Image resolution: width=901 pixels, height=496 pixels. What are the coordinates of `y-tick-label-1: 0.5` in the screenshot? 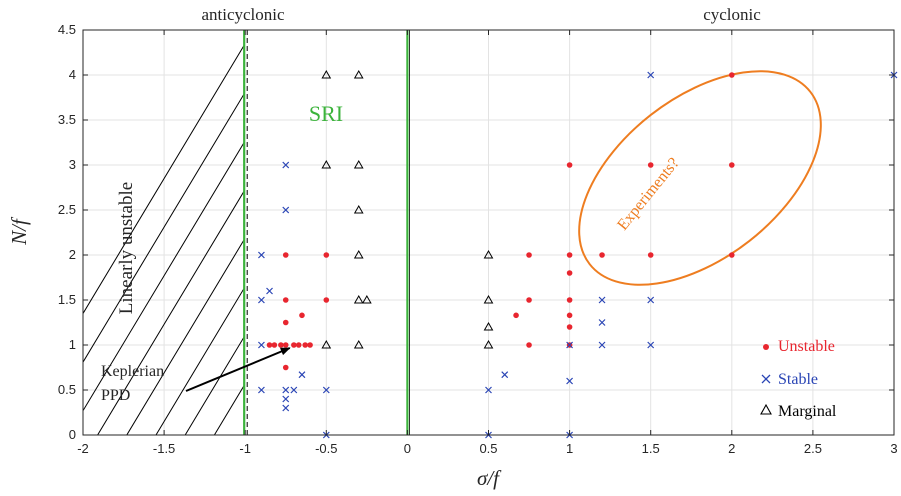 It's located at (67, 389).